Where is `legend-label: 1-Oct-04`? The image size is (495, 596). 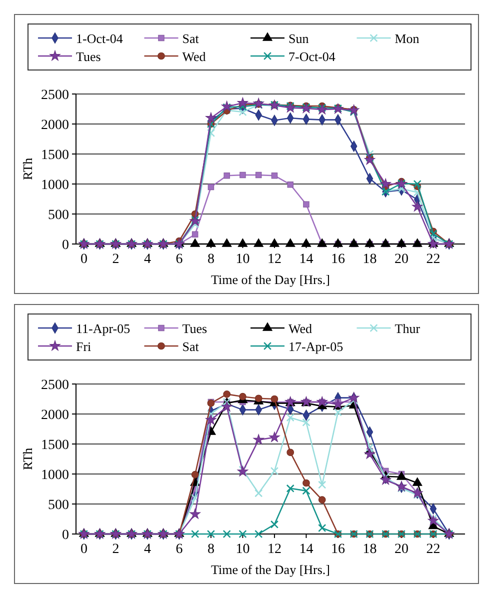 legend-label: 1-Oct-04 is located at coordinates (100, 38).